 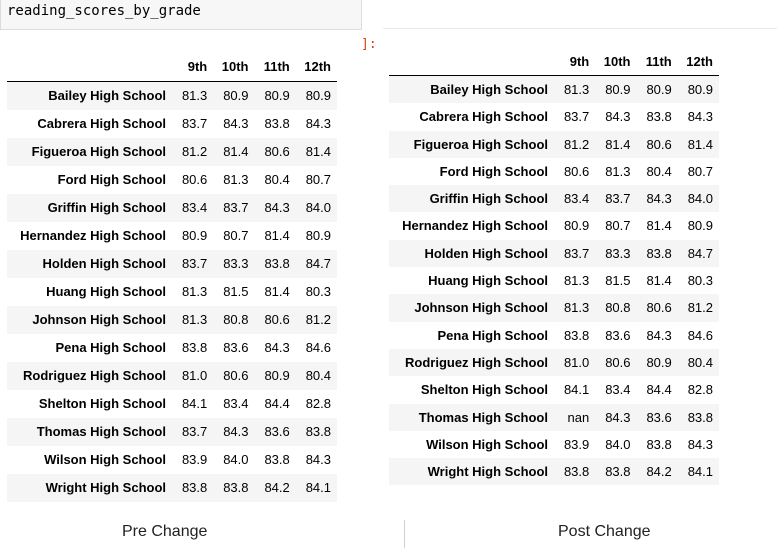 I want to click on school-name-cell: Cabrera High School, so click(x=101, y=123).